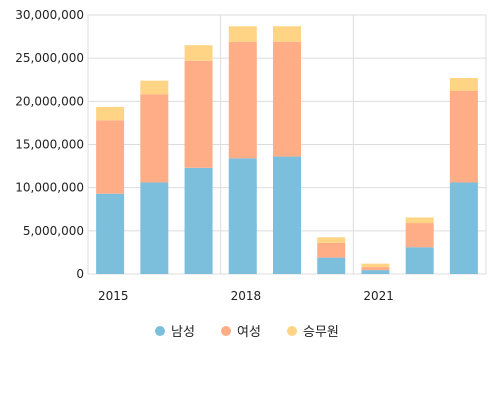 The image size is (500, 400). What do you see at coordinates (49, 101) in the screenshot?
I see `y-tick-label: 20,000,000` at bounding box center [49, 101].